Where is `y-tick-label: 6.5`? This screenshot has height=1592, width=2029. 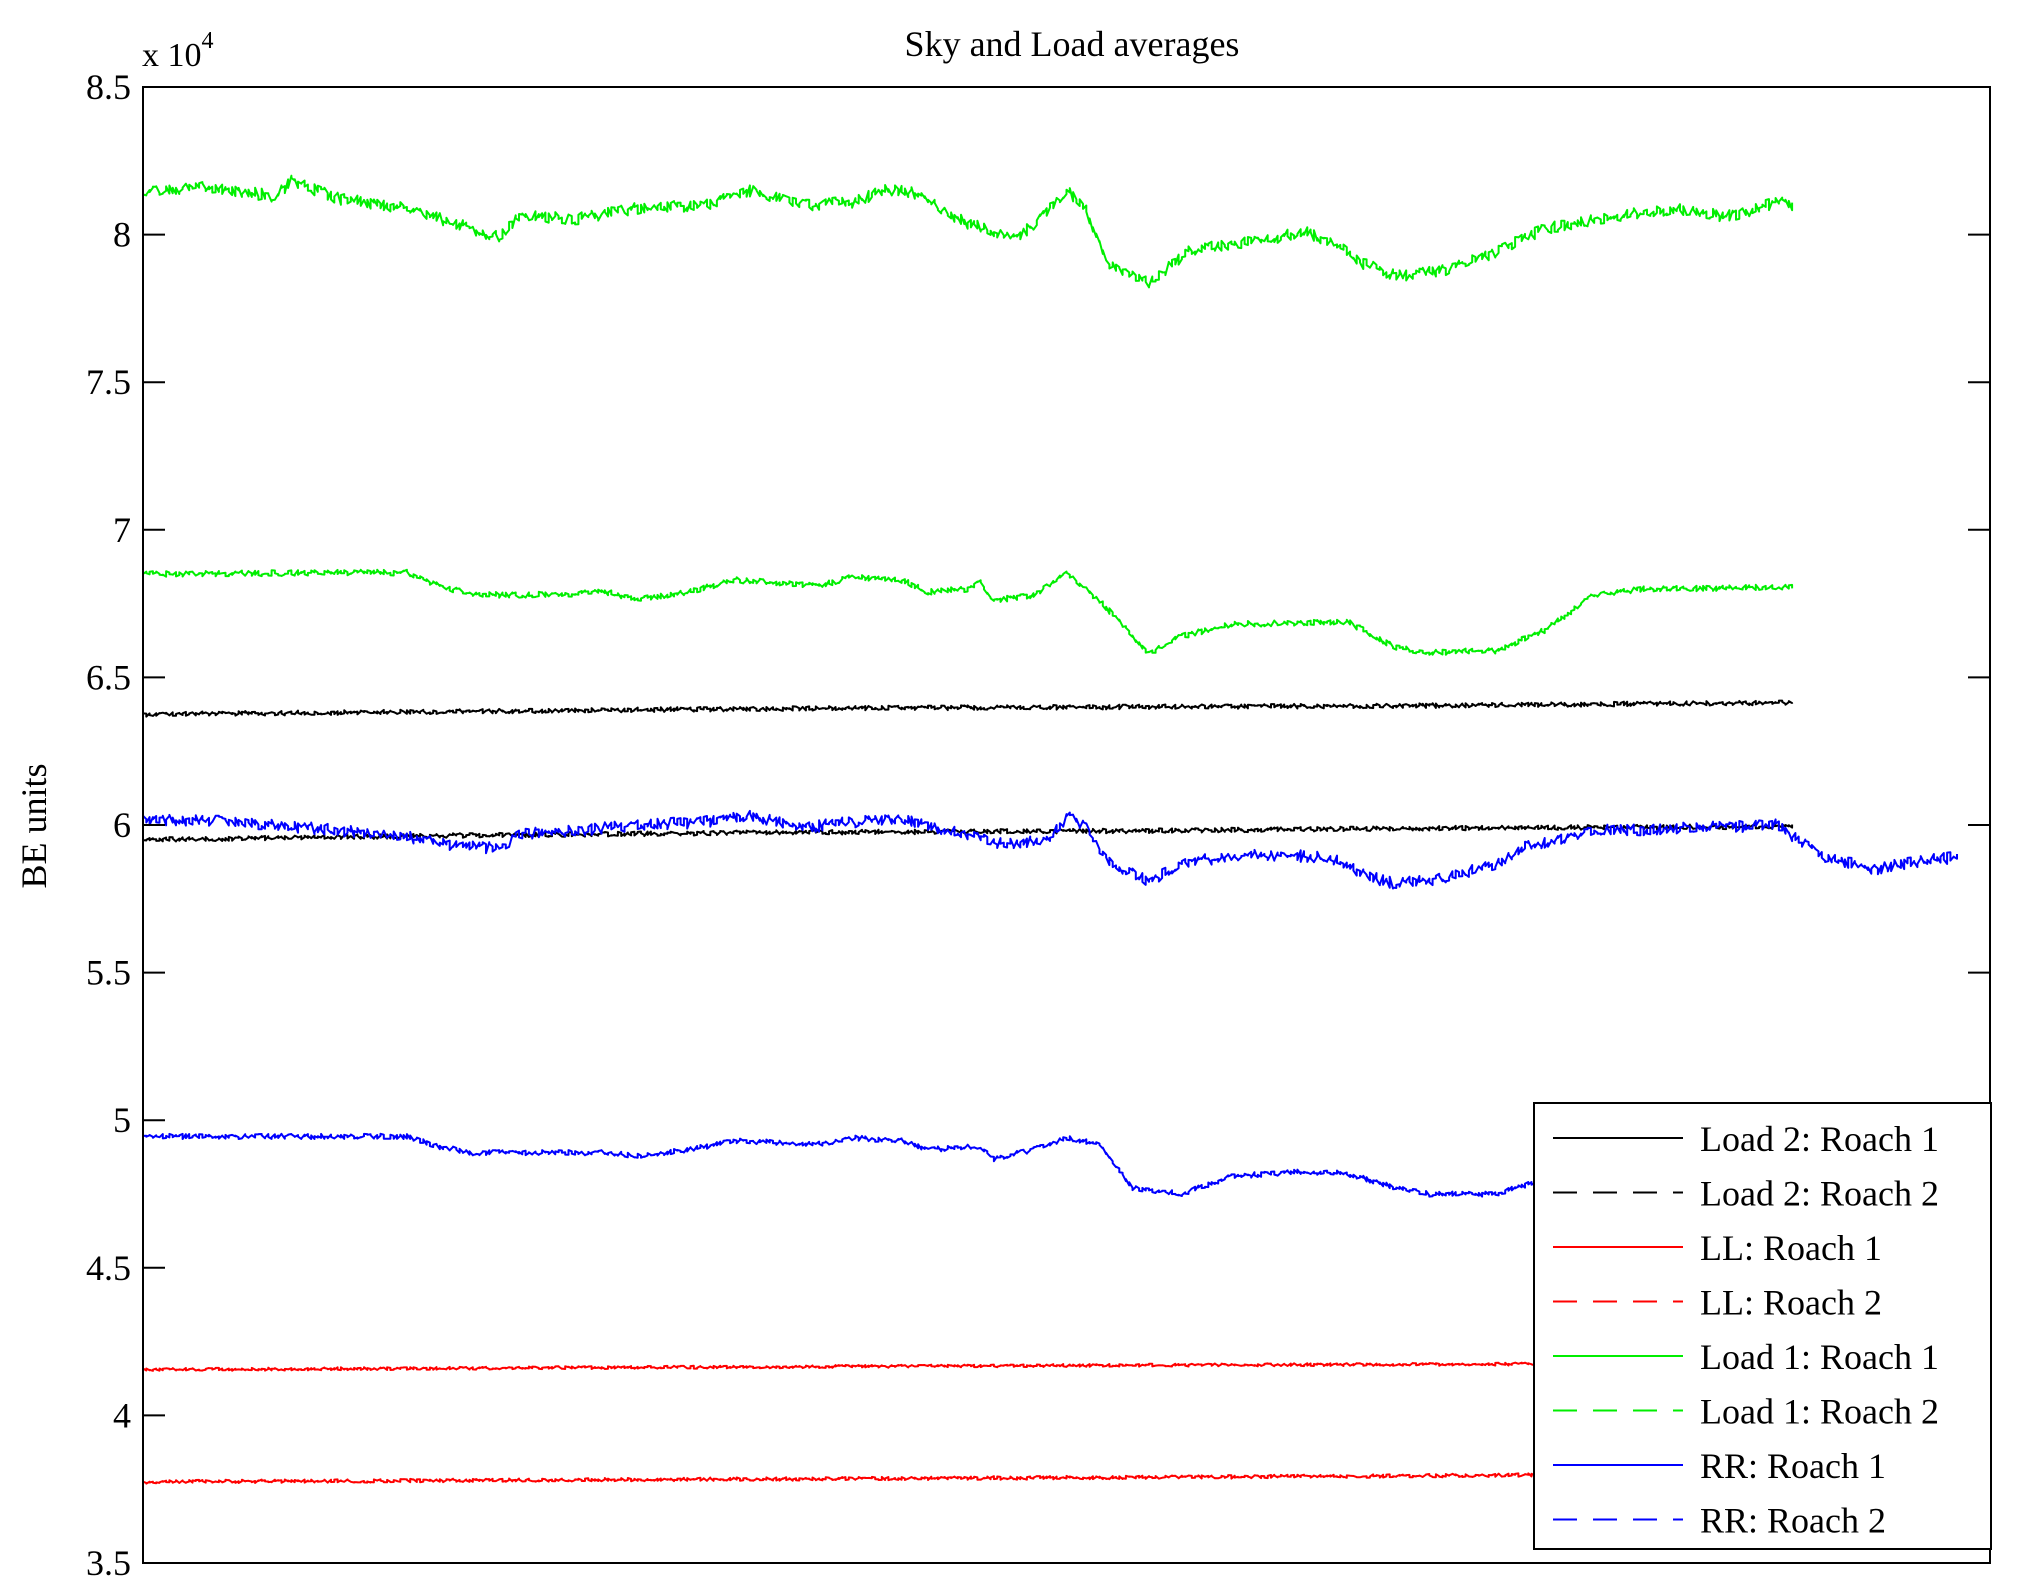 y-tick-label: 6.5 is located at coordinates (108, 677).